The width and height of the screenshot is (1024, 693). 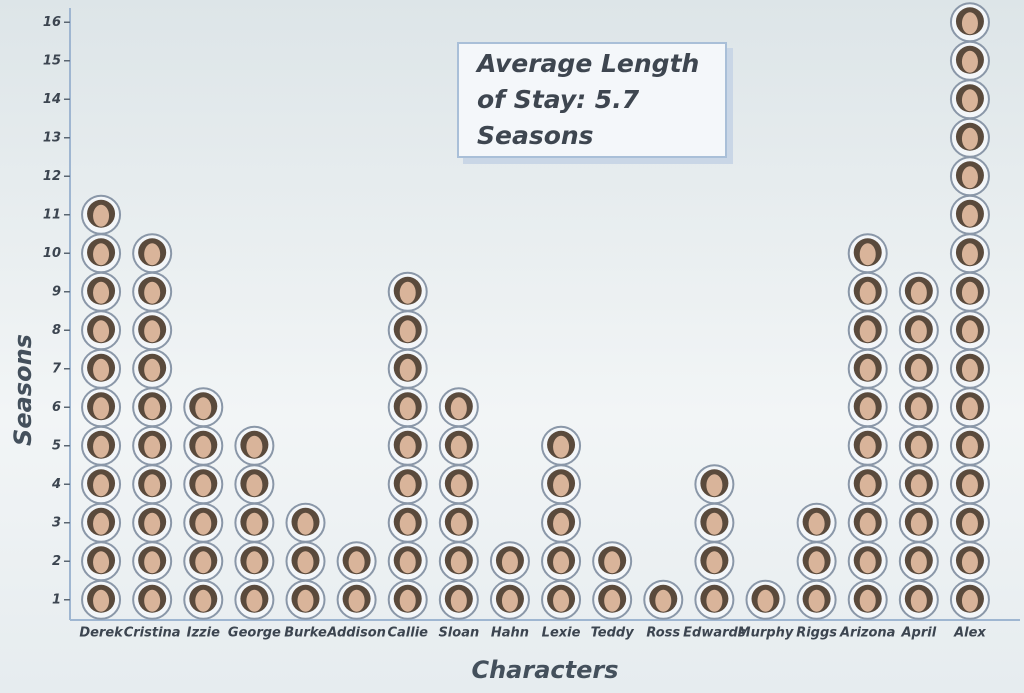 I want to click on y-tick-label: 15, so click(x=52, y=60).